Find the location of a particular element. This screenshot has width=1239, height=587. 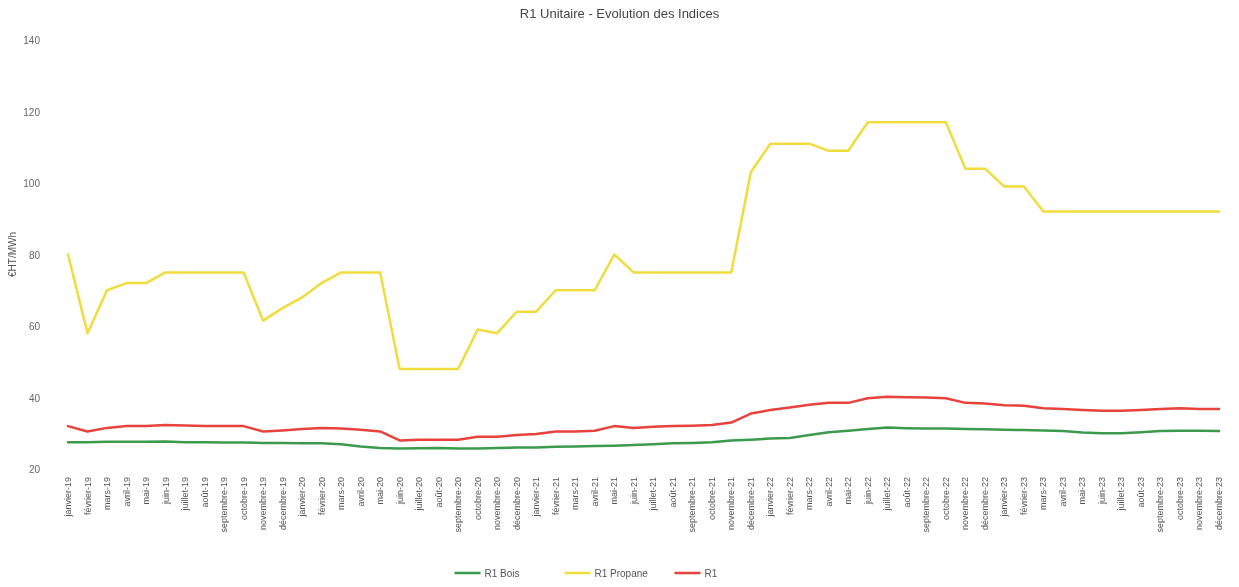

x-tick-label: janvier-23 is located at coordinates (1004, 497).